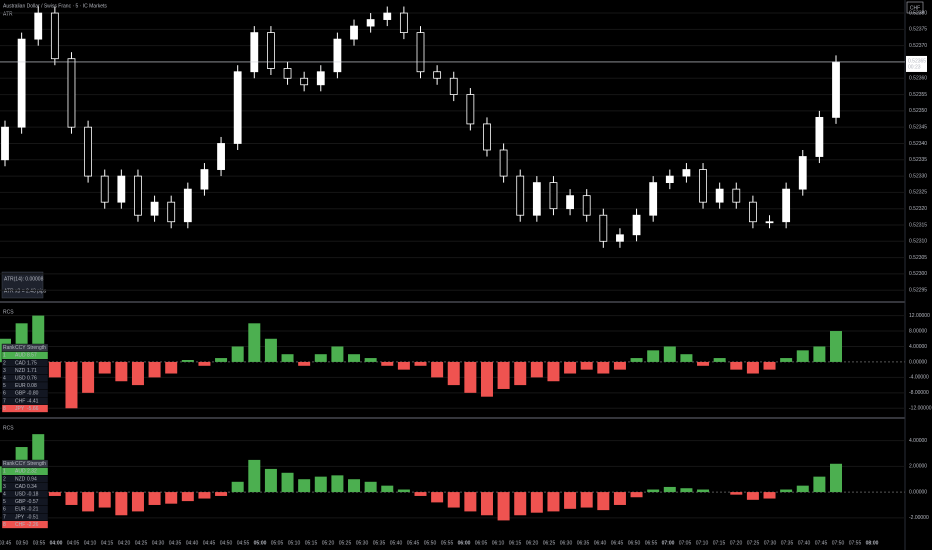  Describe the element at coordinates (8, 14) in the screenshot. I see `indicator-label: ATR` at that location.